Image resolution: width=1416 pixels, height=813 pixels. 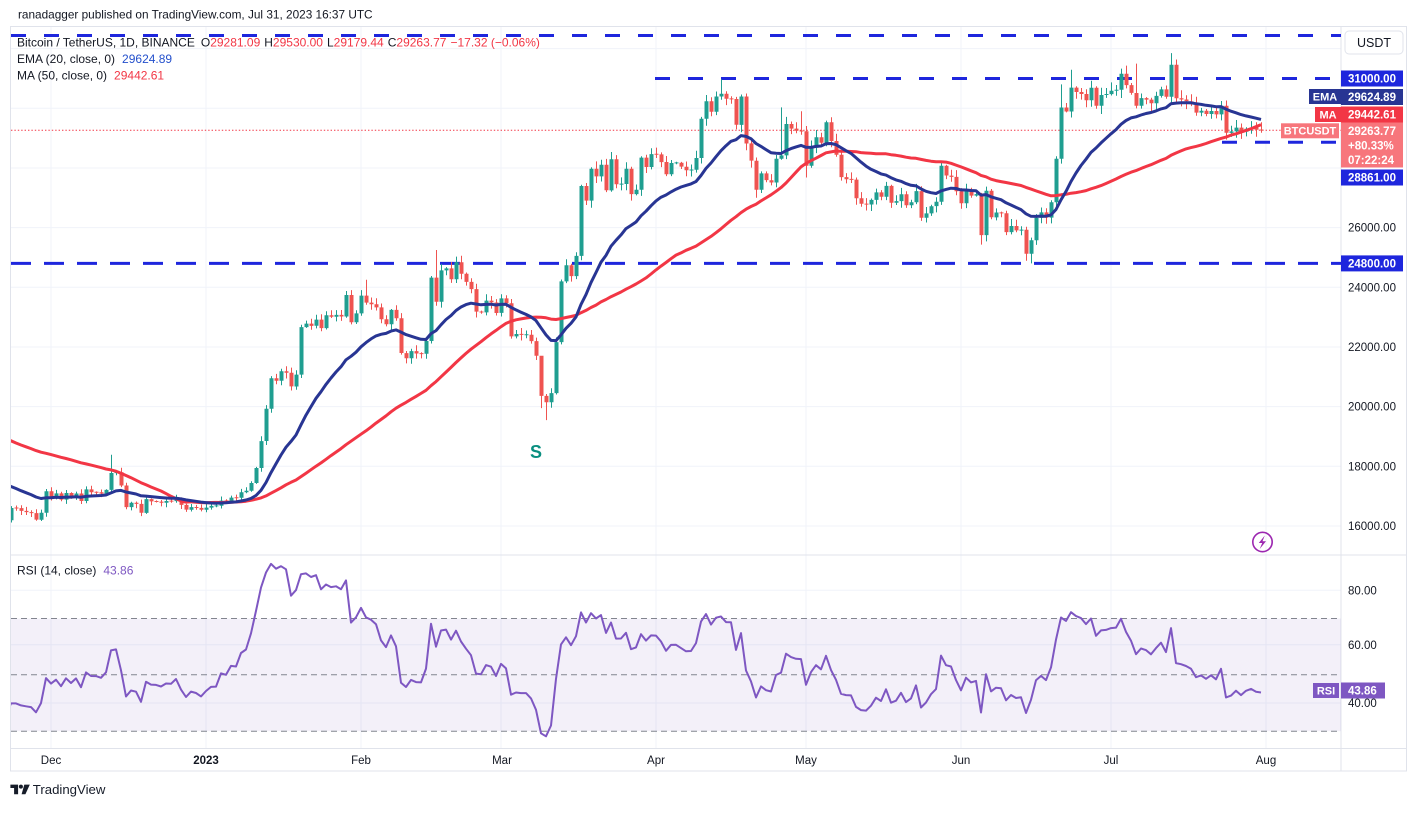 I want to click on svg-text:MA (50, close, 0)29442.61: MA (50, close, 0) 29442.61, so click(x=90, y=76).